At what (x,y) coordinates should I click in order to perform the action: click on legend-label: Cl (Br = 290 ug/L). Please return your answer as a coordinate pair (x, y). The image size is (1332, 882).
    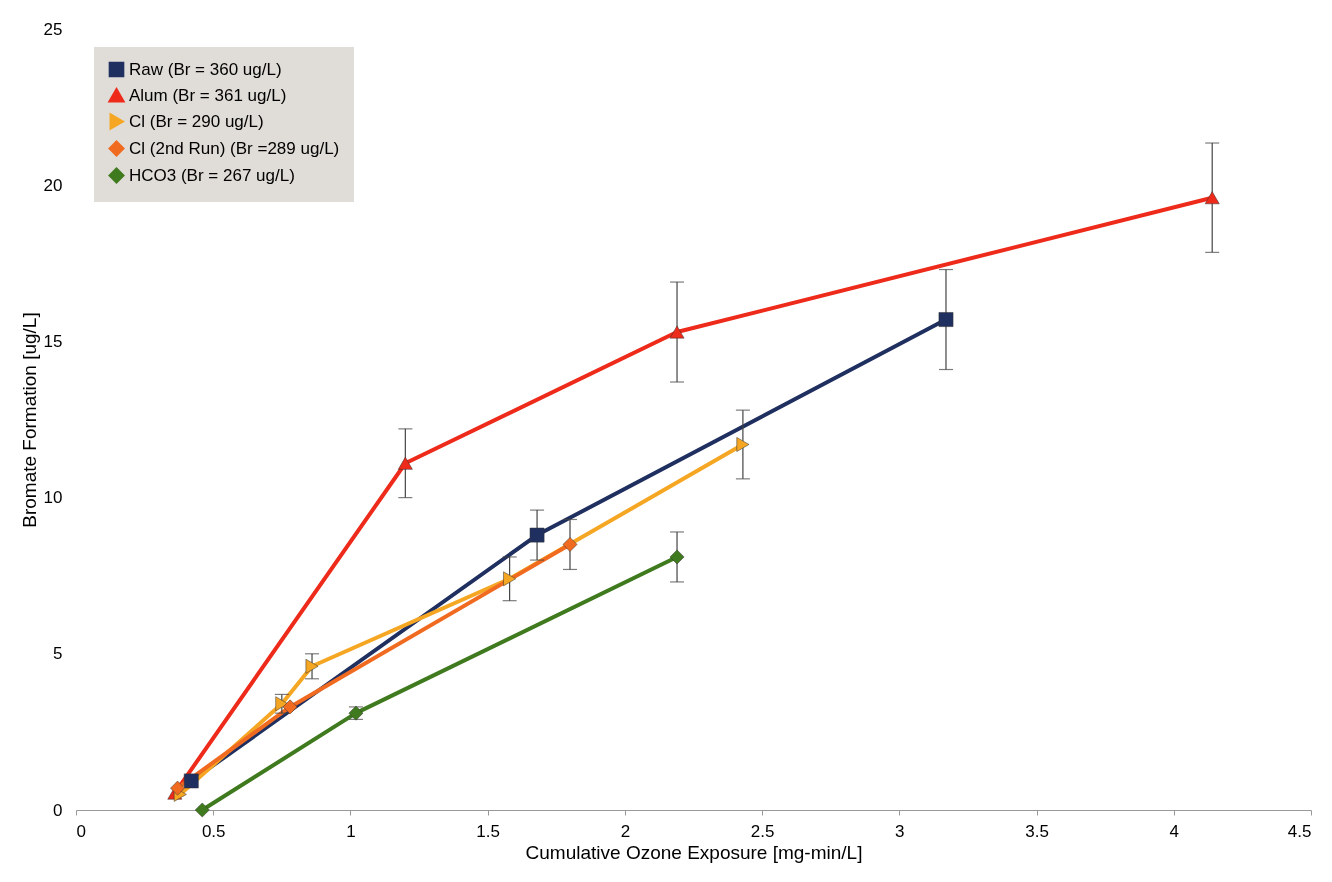
    Looking at the image, I should click on (196, 121).